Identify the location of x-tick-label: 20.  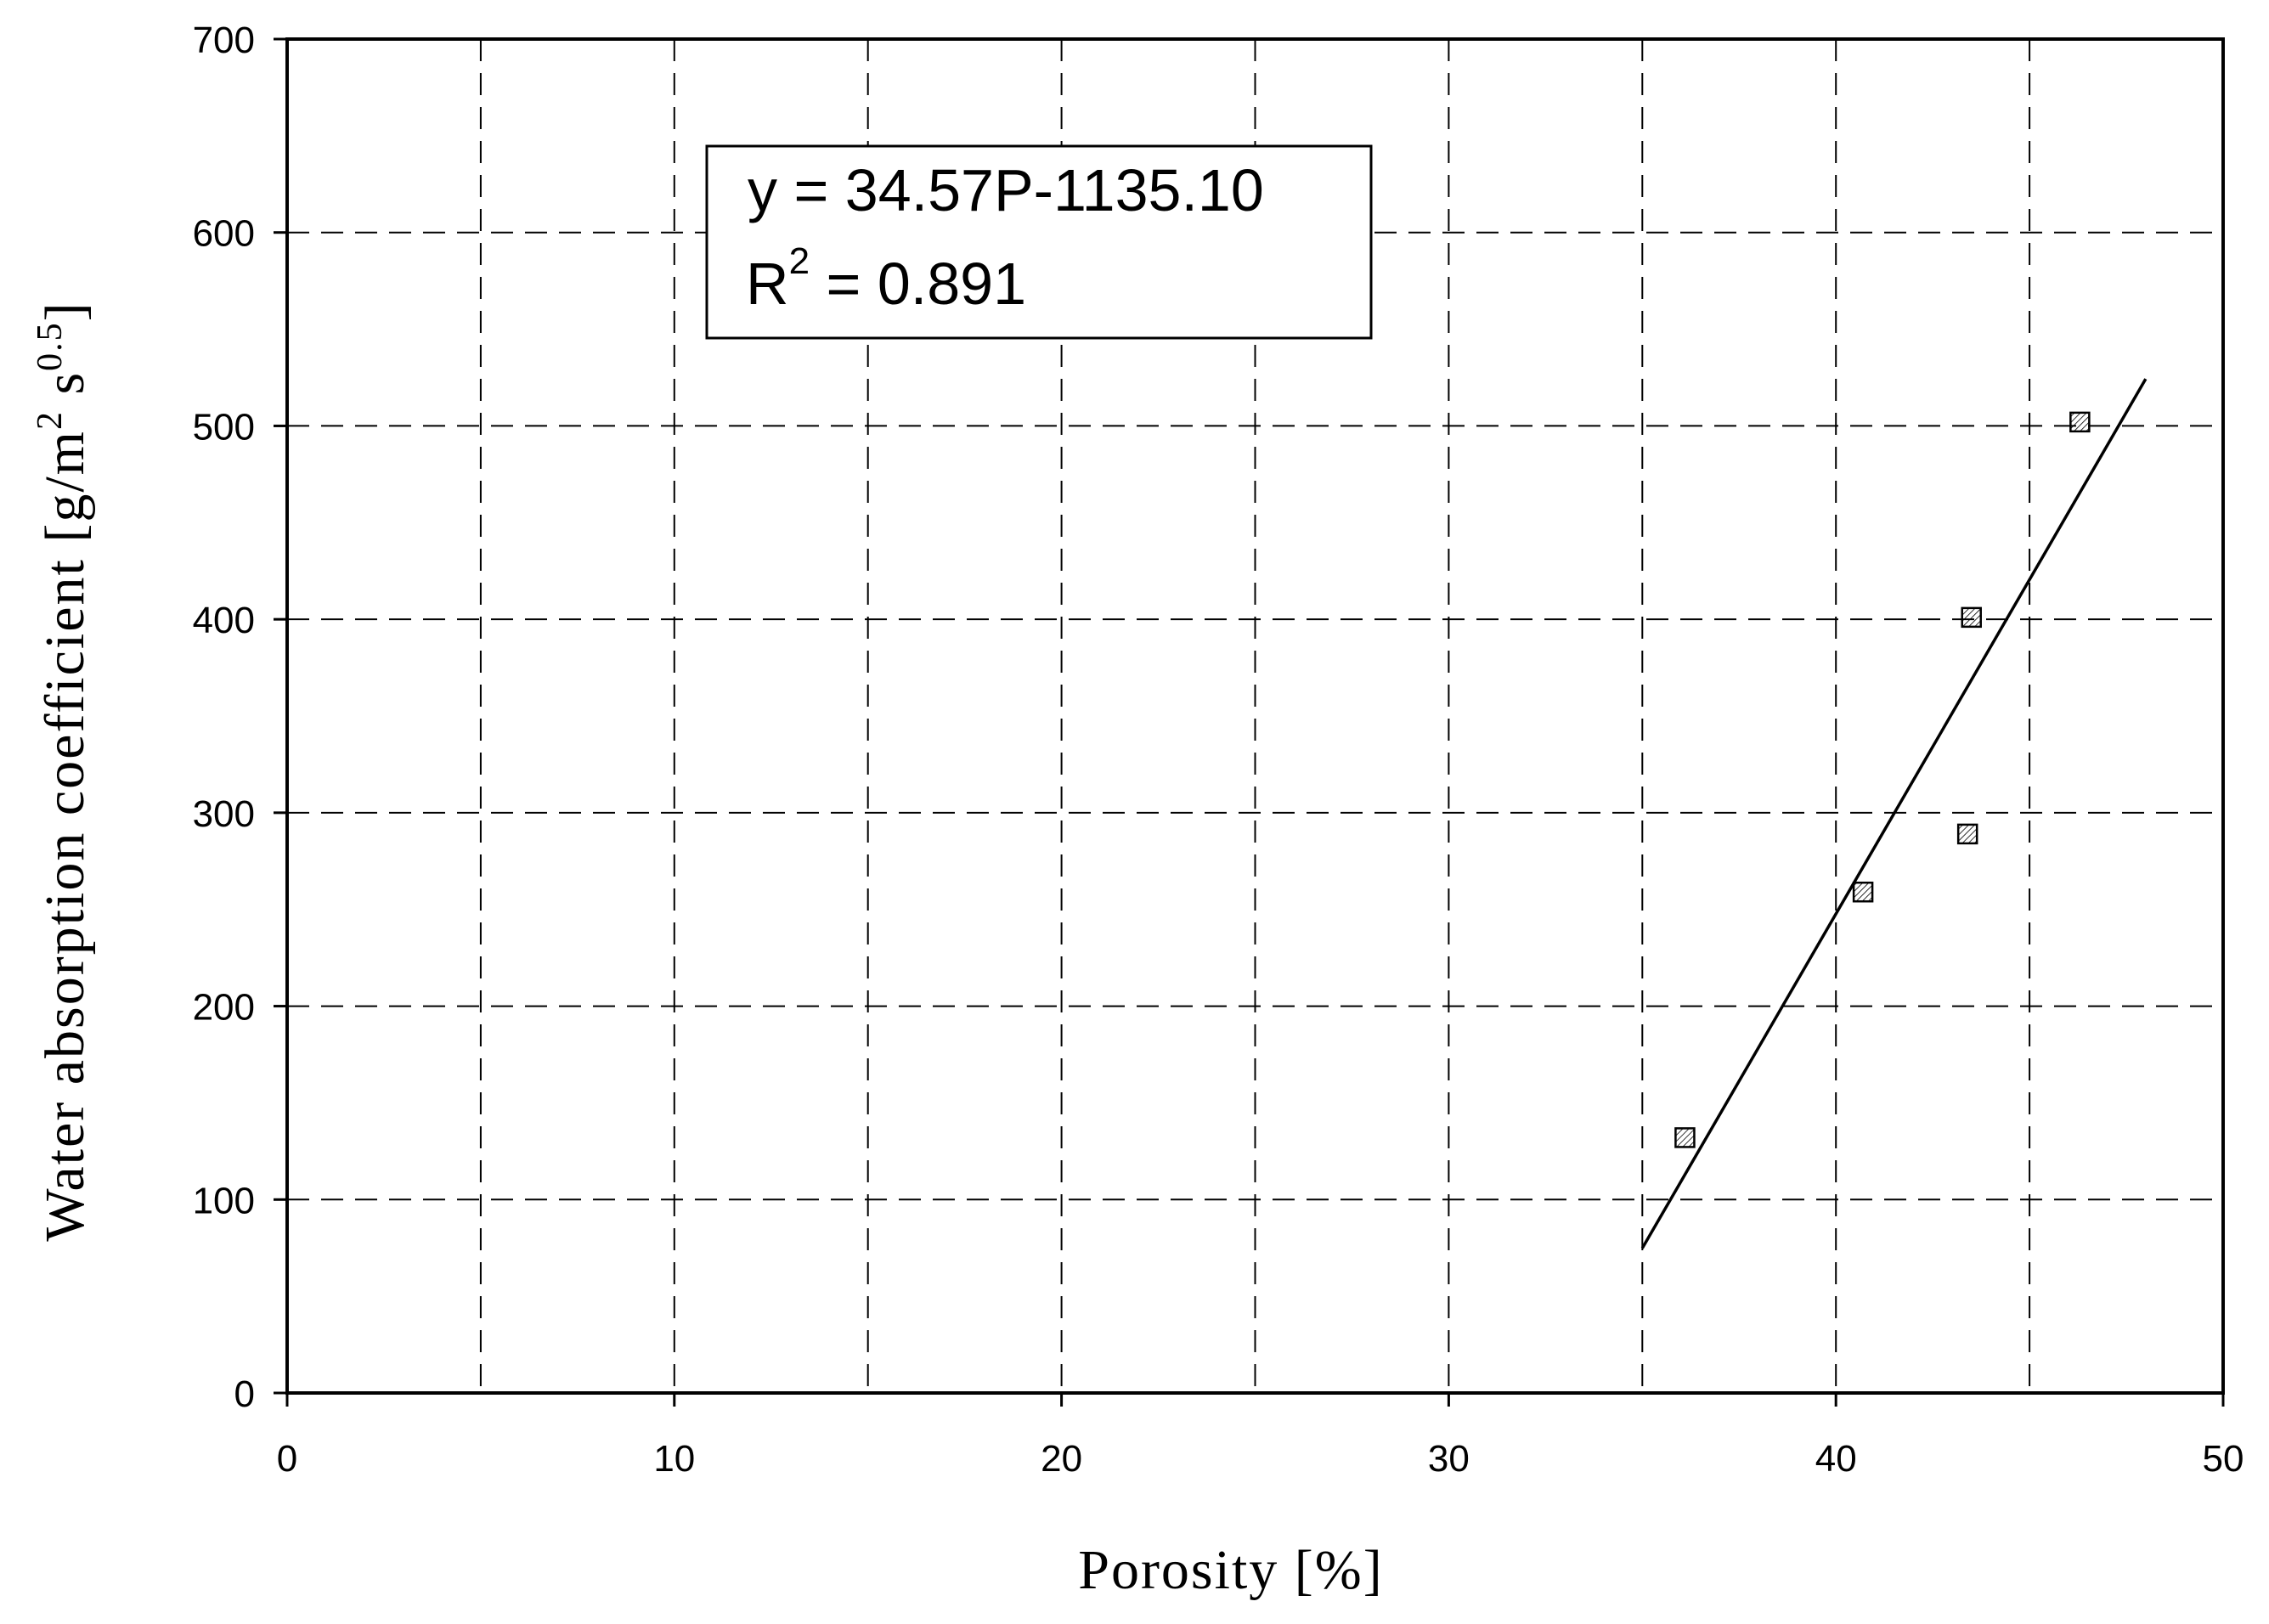
(1061, 1459).